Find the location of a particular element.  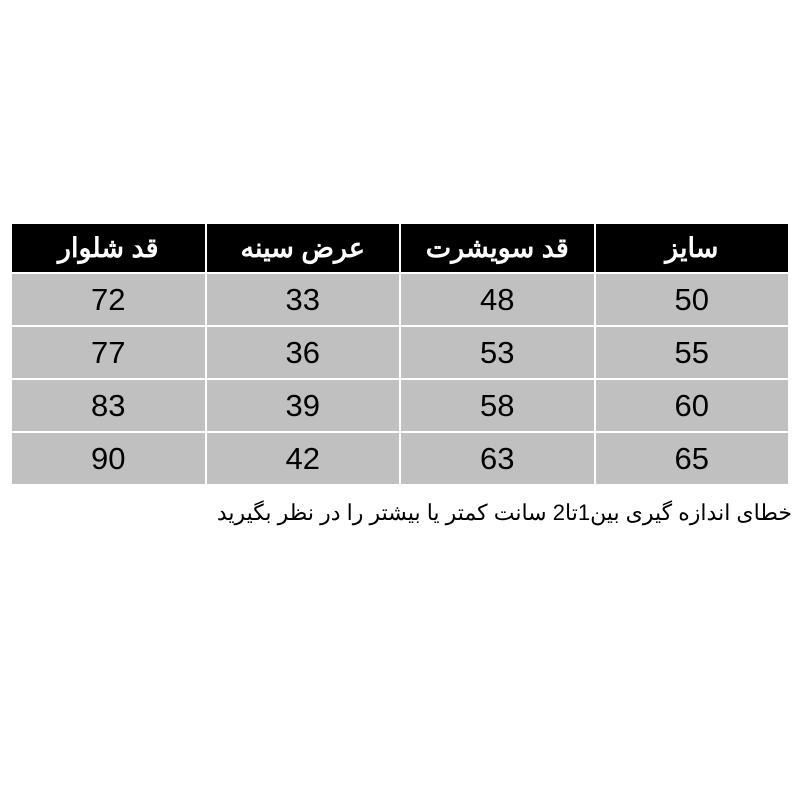

cell-hoodie-length: 48 is located at coordinates (497, 299).